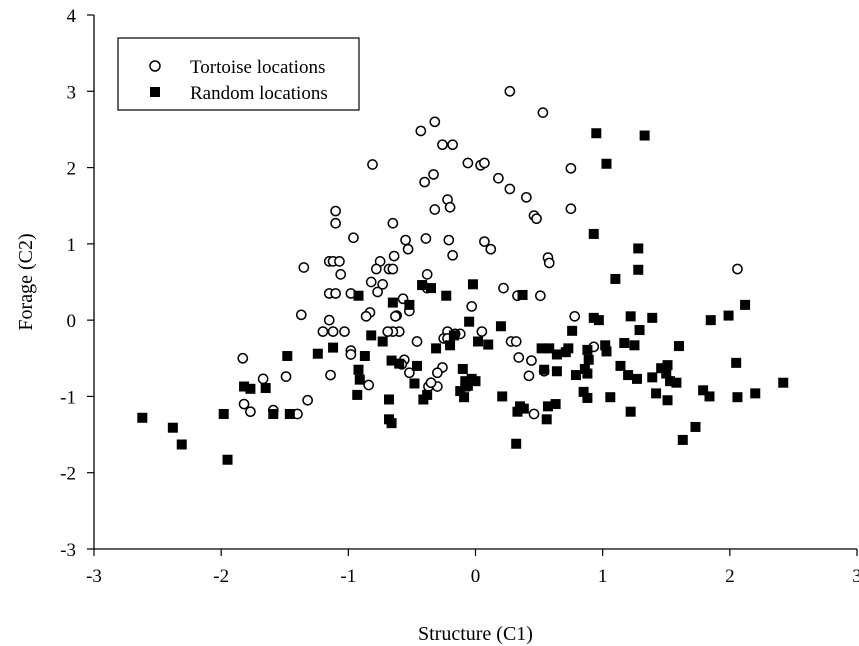 This screenshot has height=646, width=859. Describe the element at coordinates (259, 93) in the screenshot. I see `legend-label-random: Random locations` at that location.